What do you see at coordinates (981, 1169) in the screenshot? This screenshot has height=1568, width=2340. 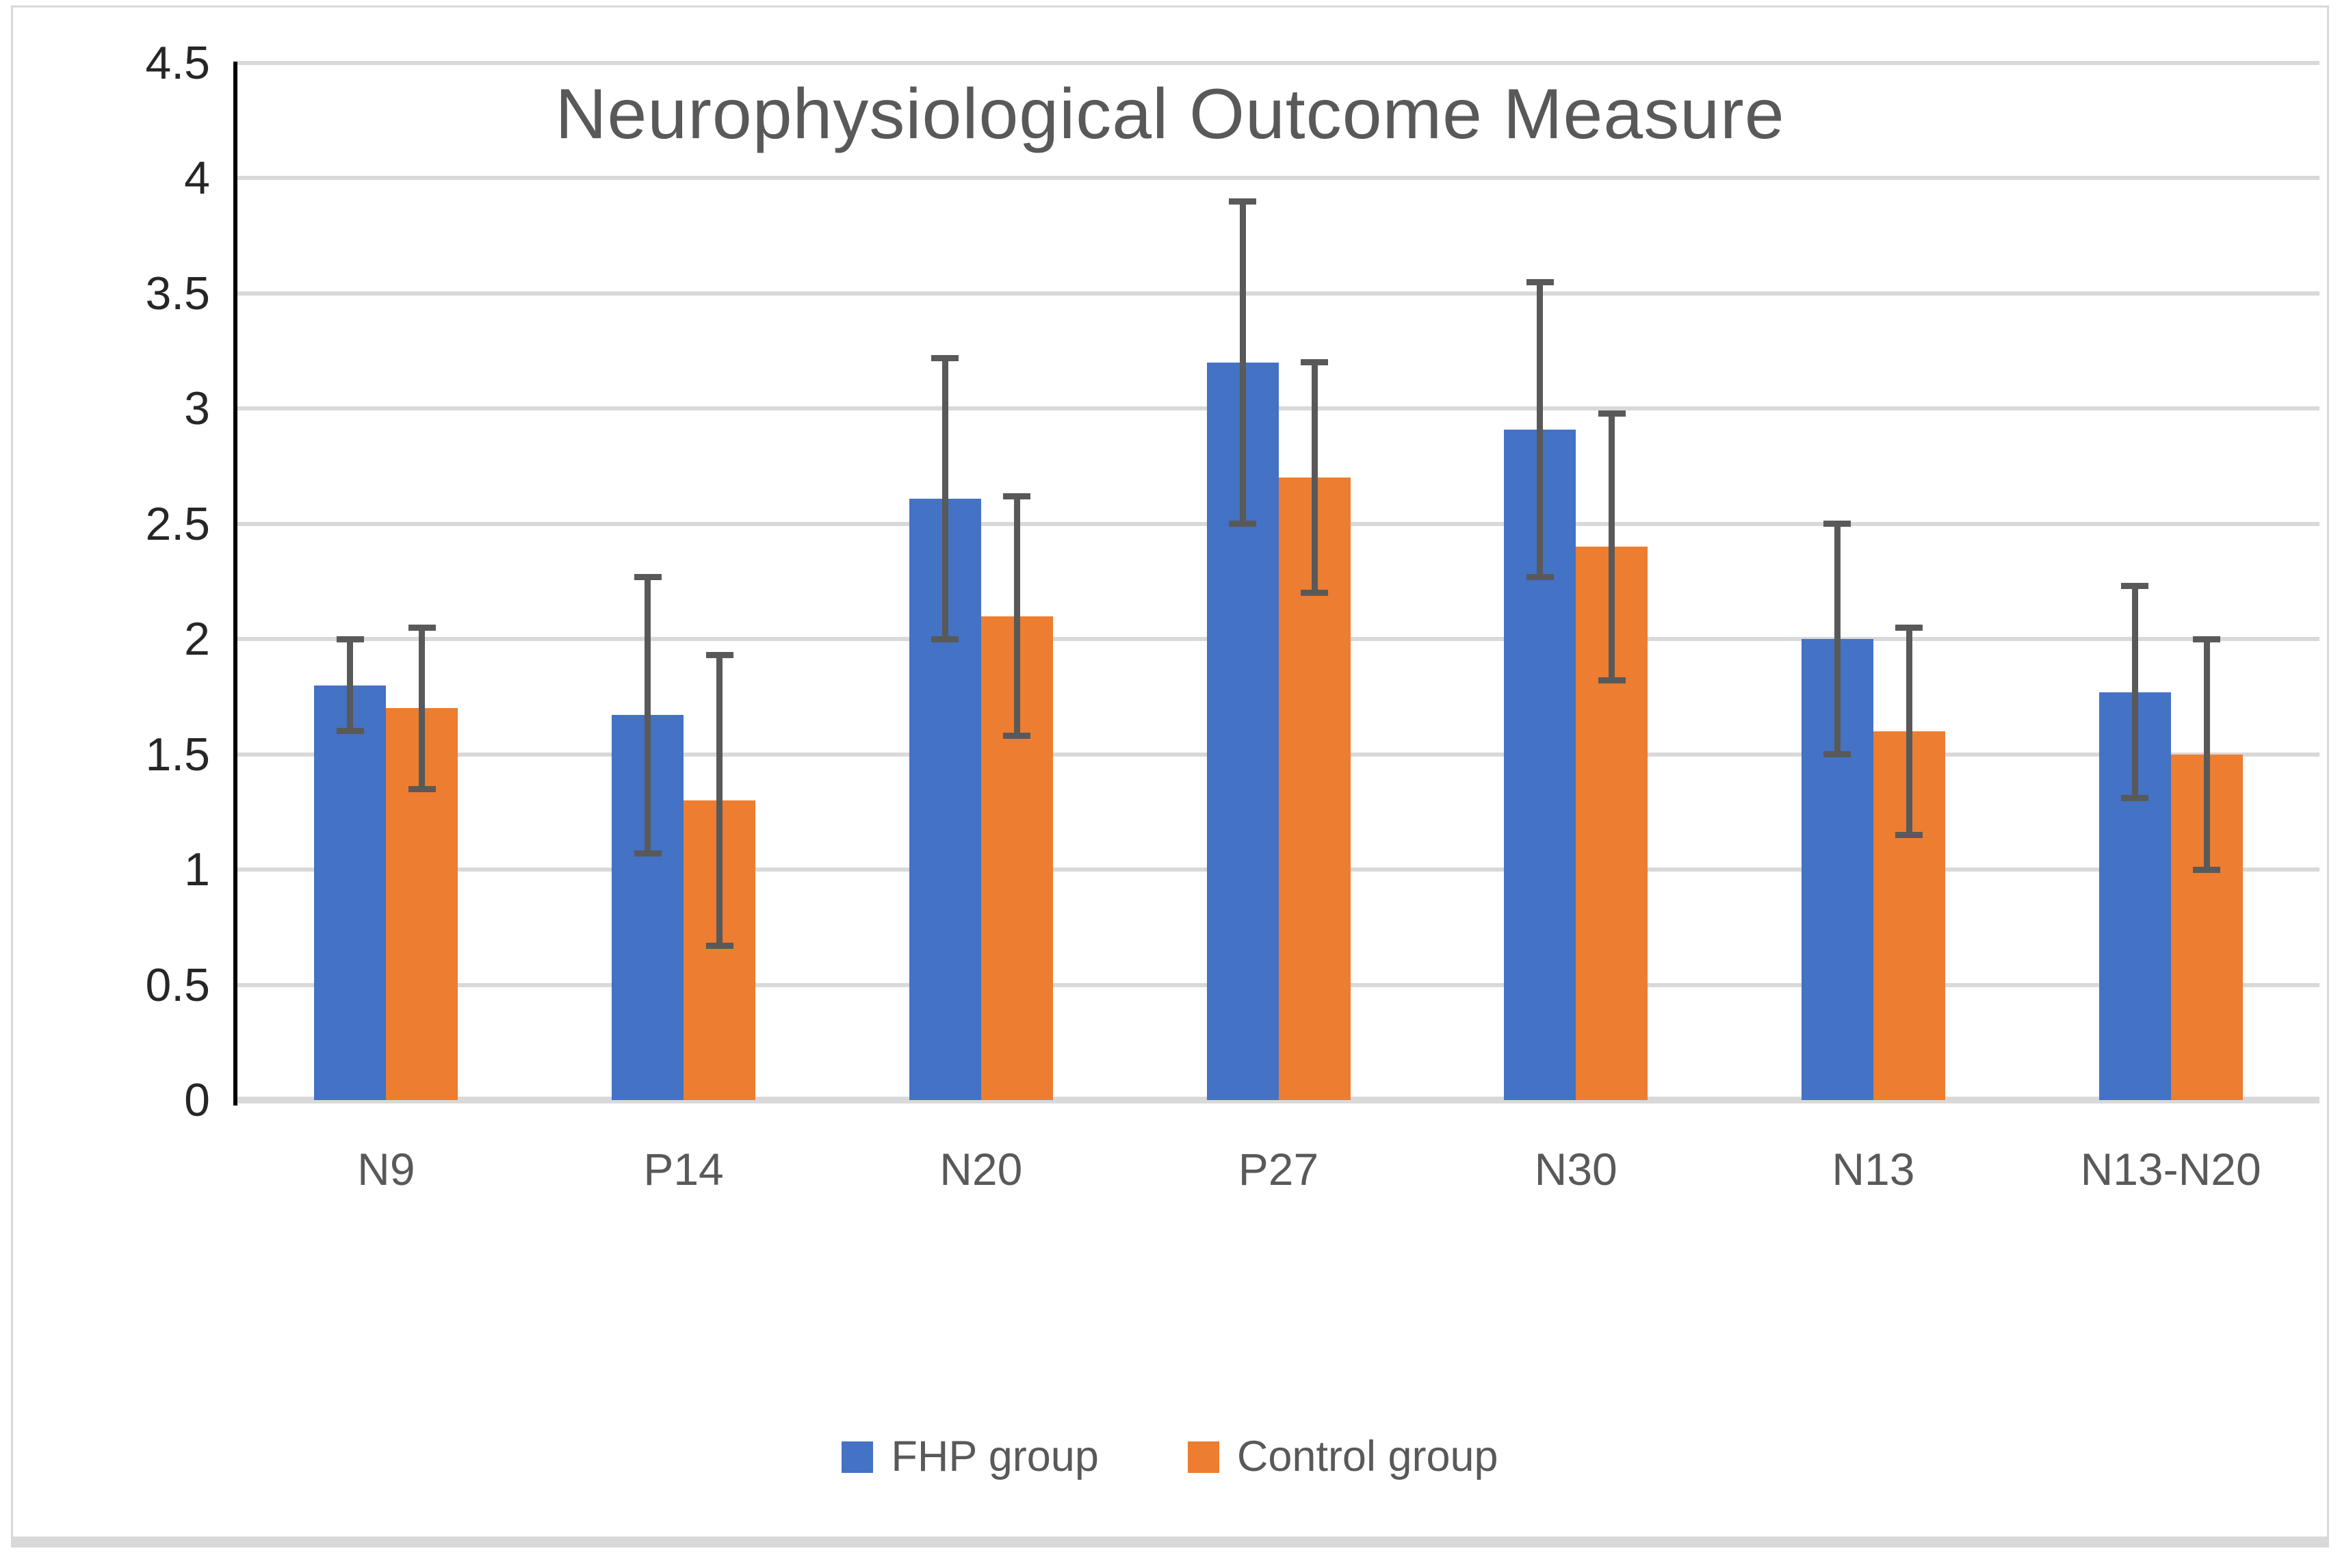 I see `x-axis-tick-label-N20: N20` at bounding box center [981, 1169].